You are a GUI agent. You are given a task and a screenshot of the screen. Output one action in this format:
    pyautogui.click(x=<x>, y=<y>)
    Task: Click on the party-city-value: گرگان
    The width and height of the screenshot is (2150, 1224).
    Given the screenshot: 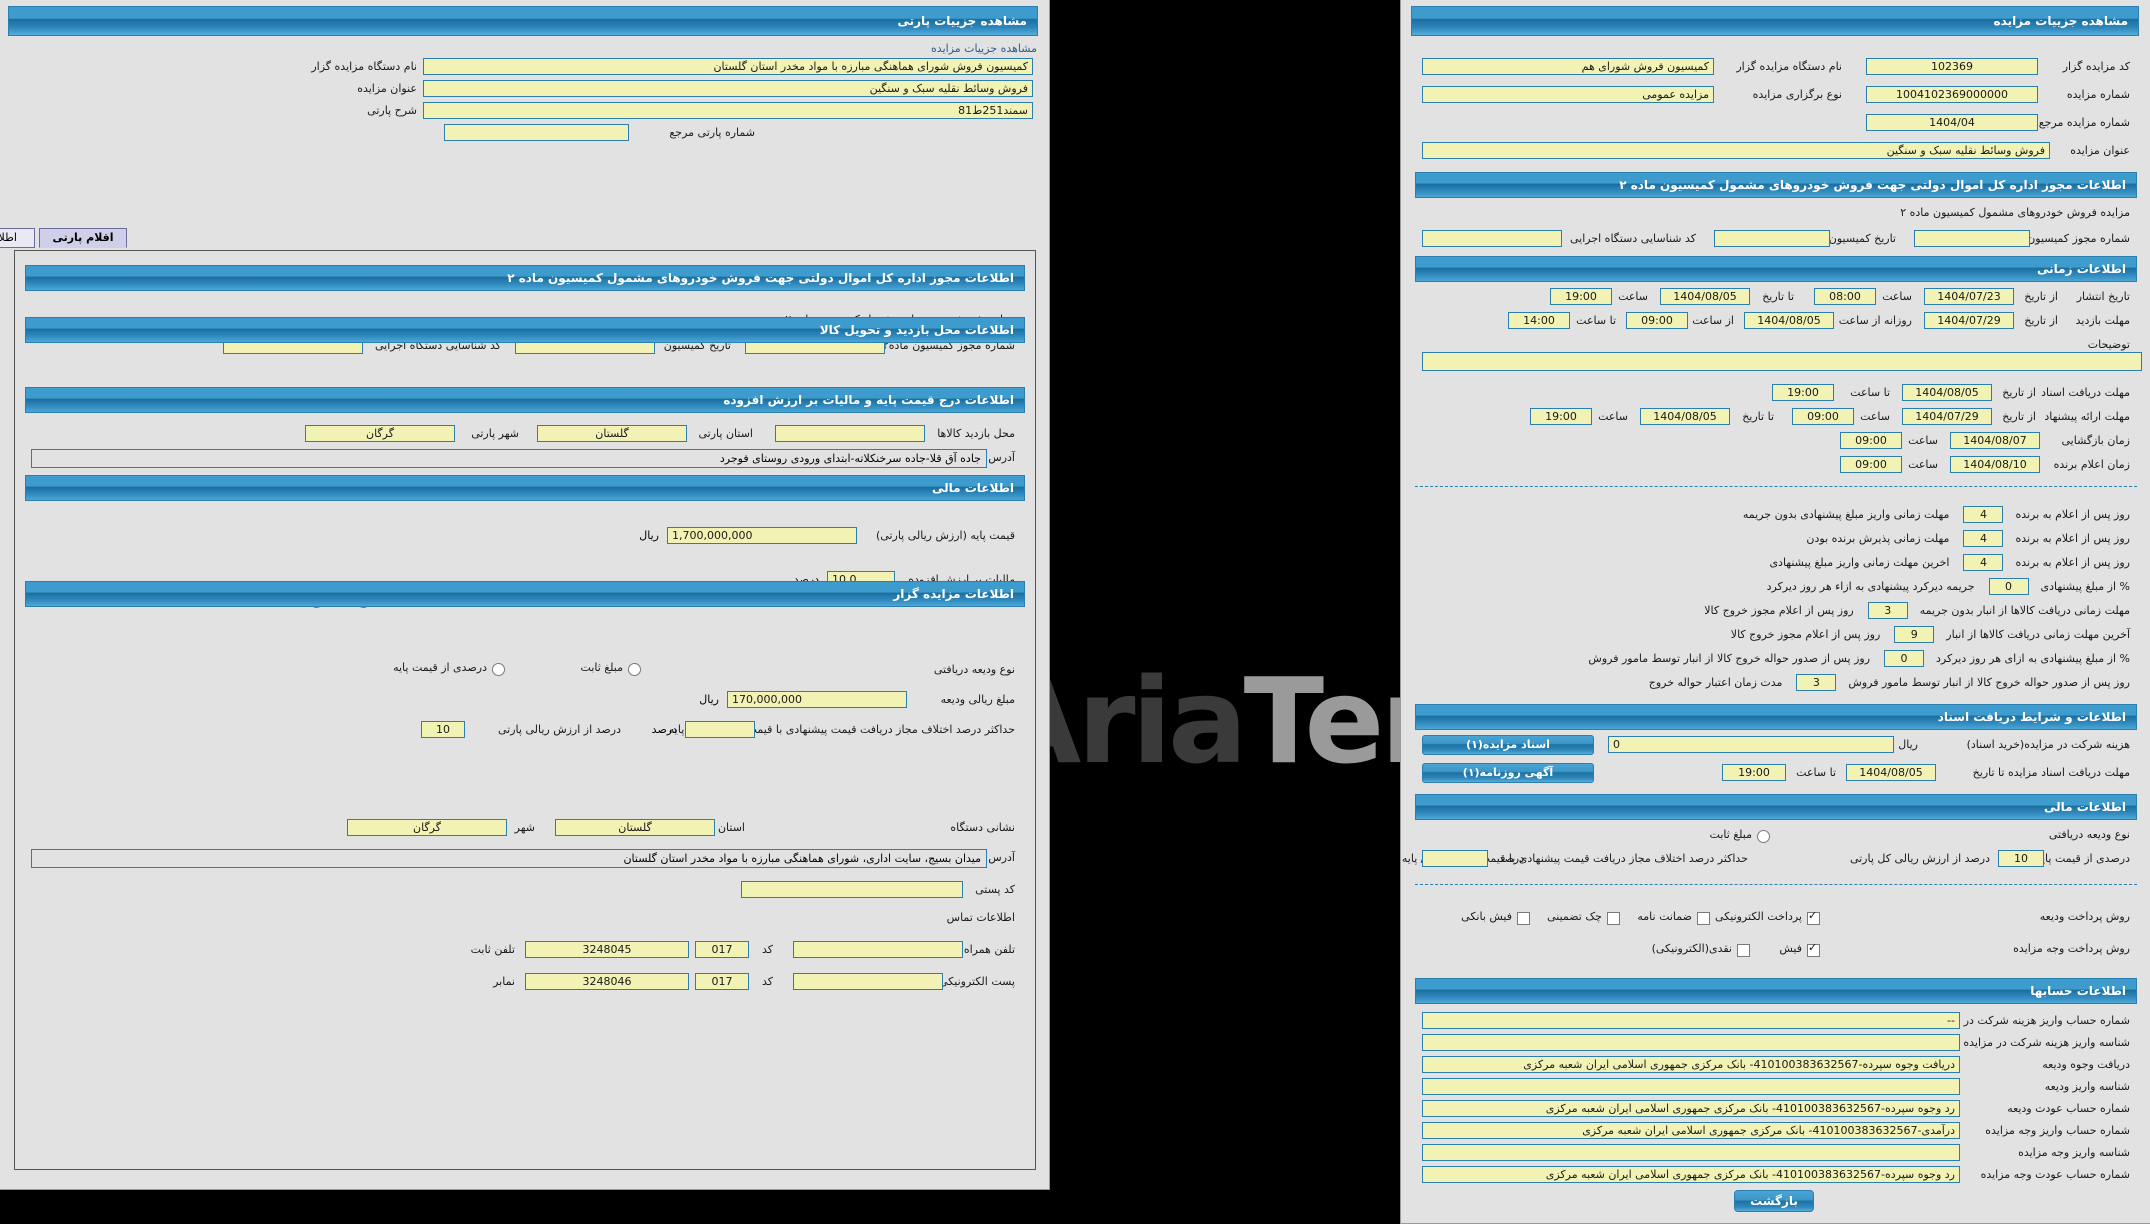 What is the action you would take?
    pyautogui.click(x=380, y=433)
    